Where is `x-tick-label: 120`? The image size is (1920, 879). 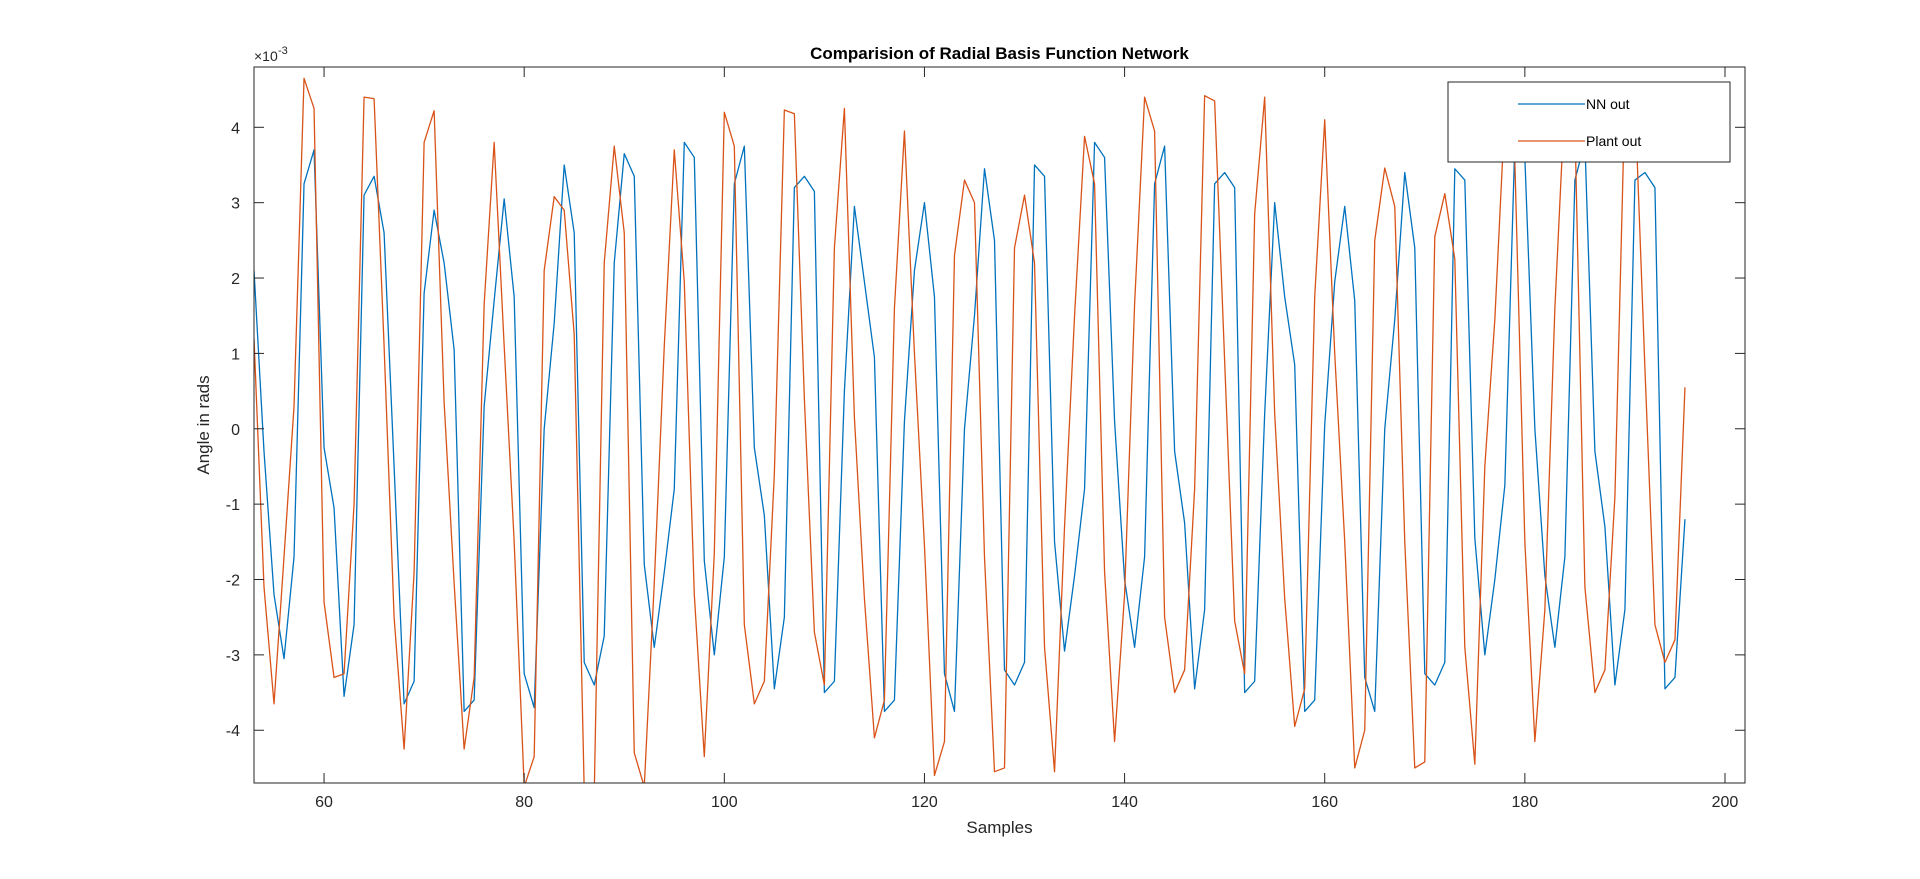 x-tick-label: 120 is located at coordinates (924, 802).